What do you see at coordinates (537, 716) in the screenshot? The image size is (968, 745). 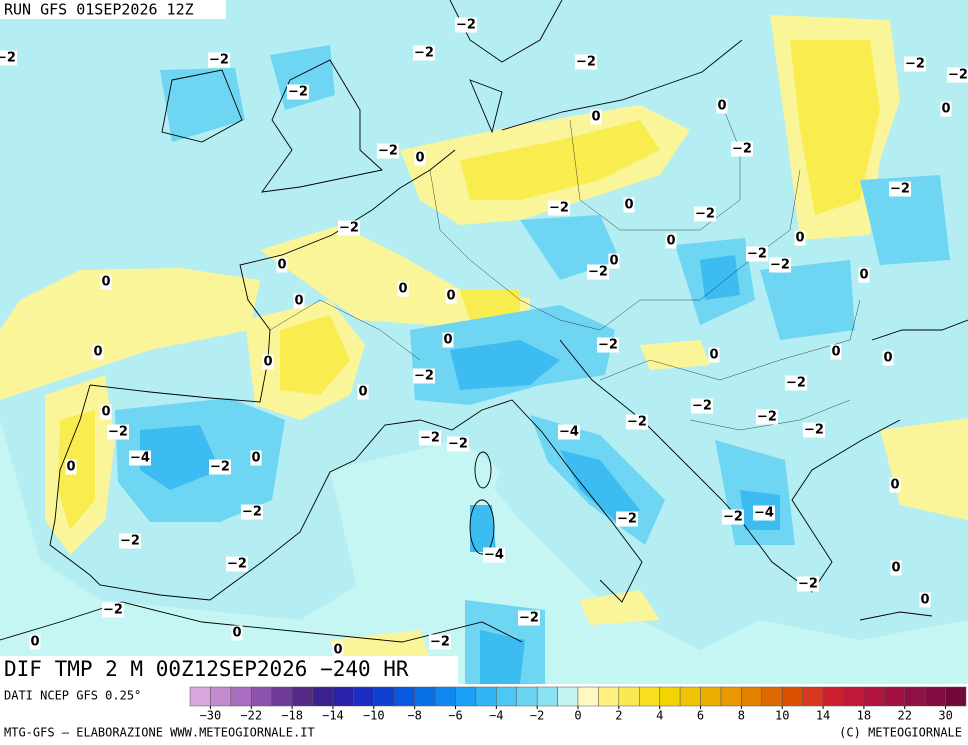 I see `colorbar-tick-label: −2` at bounding box center [537, 716].